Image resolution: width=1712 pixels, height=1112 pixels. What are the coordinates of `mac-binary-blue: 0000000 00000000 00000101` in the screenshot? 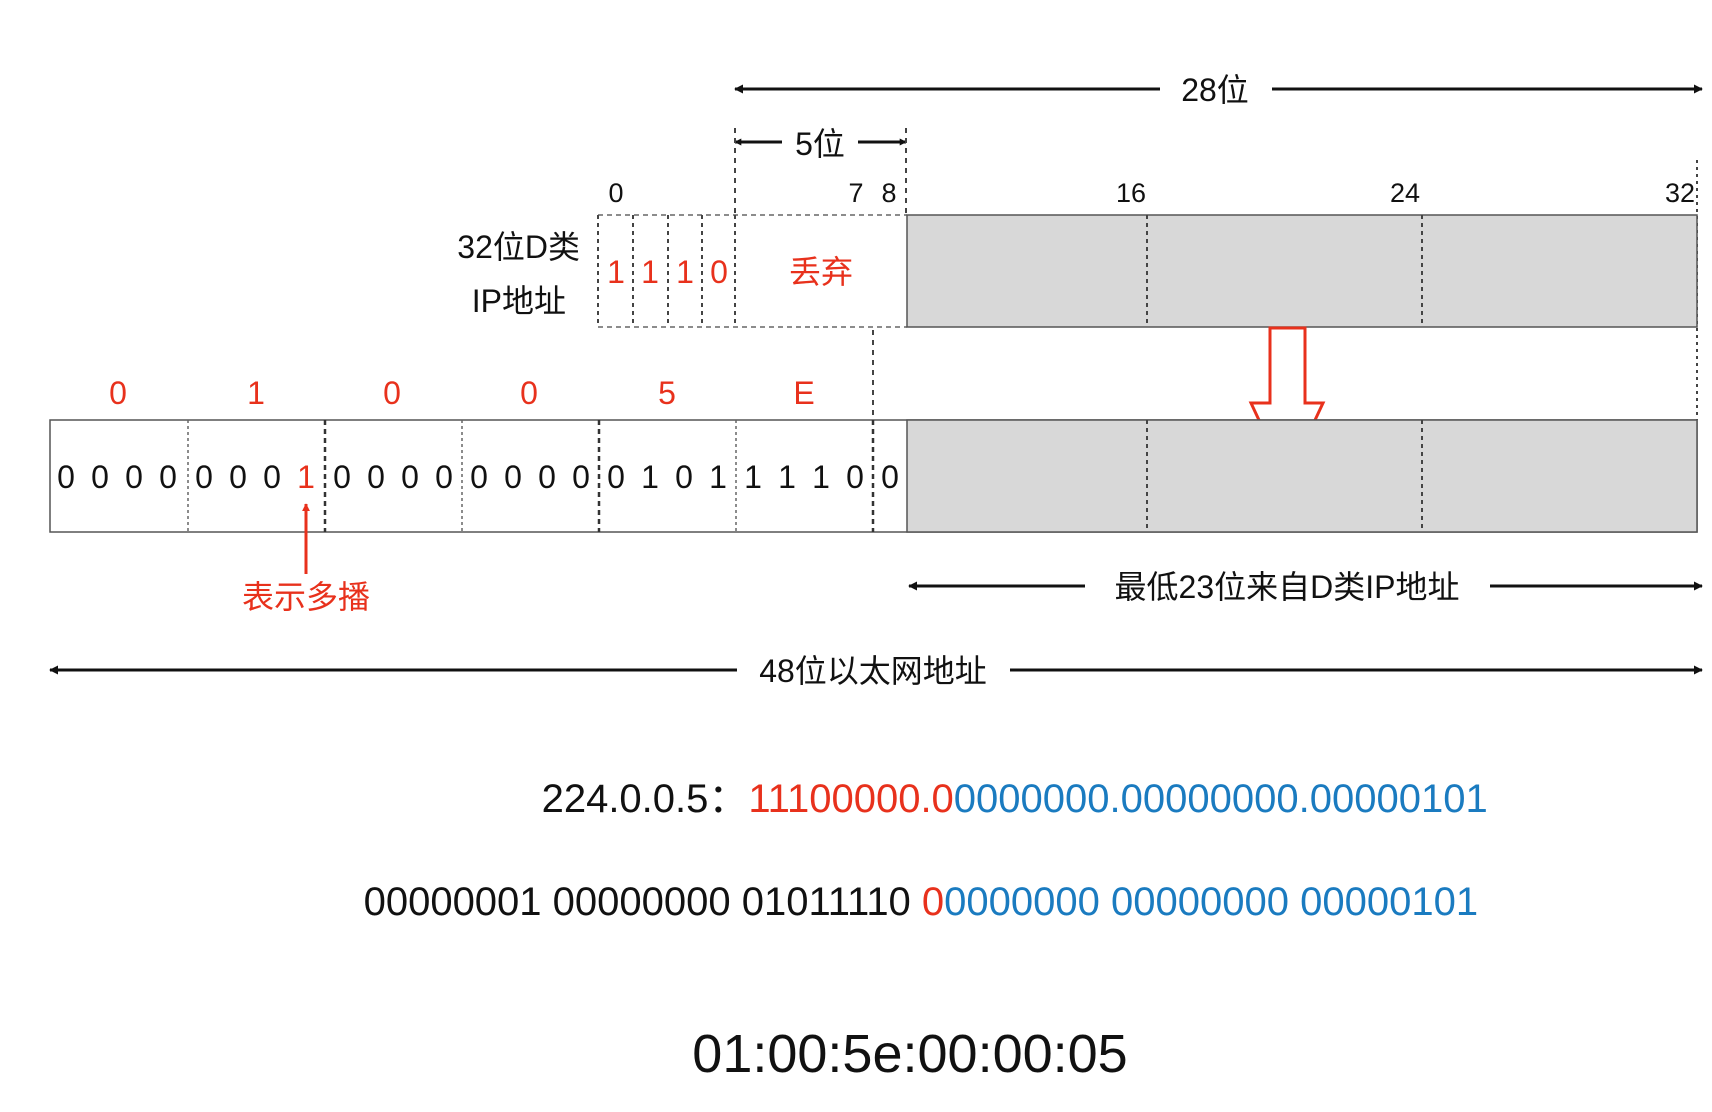 It's located at (1211, 902).